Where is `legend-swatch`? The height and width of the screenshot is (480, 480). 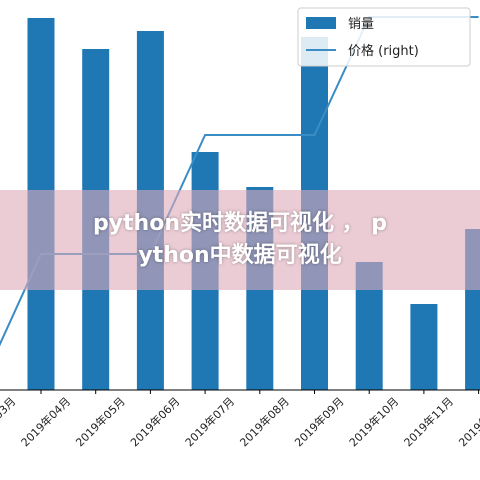
legend-swatch is located at coordinates (321, 23).